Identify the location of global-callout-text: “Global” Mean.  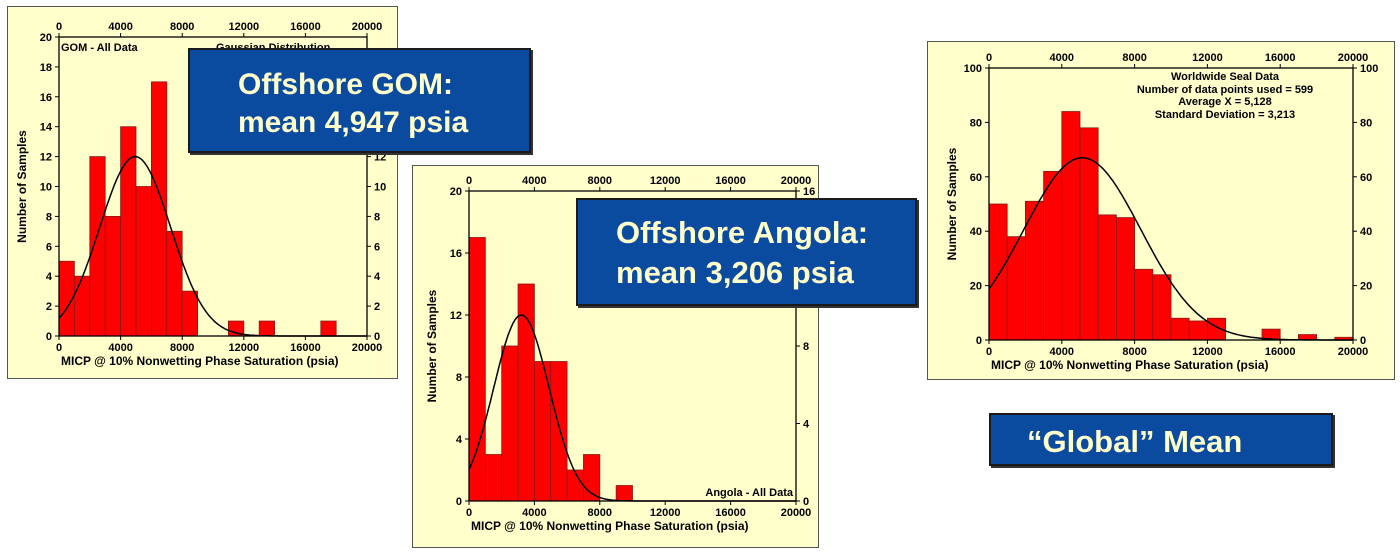
(1135, 441).